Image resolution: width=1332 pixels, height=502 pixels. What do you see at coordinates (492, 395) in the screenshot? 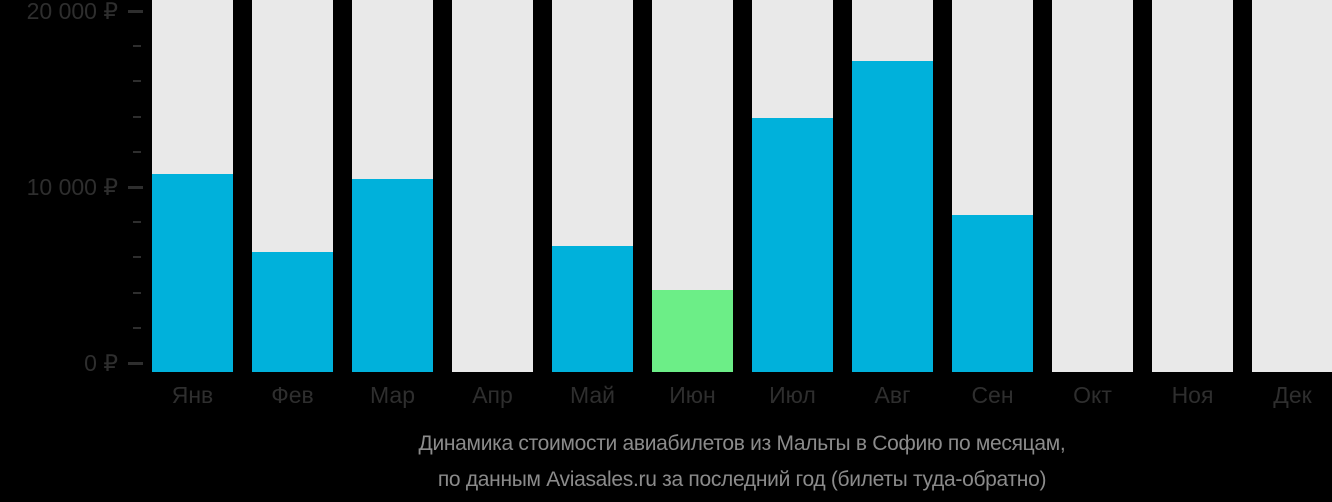
I see `x-axis-month-label-Апр: Апр` at bounding box center [492, 395].